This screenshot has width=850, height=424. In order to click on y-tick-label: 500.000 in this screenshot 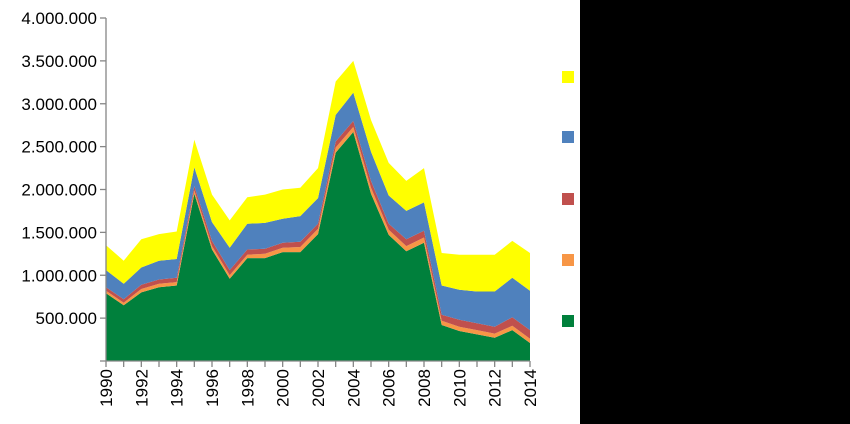, I will do `click(66, 318)`.